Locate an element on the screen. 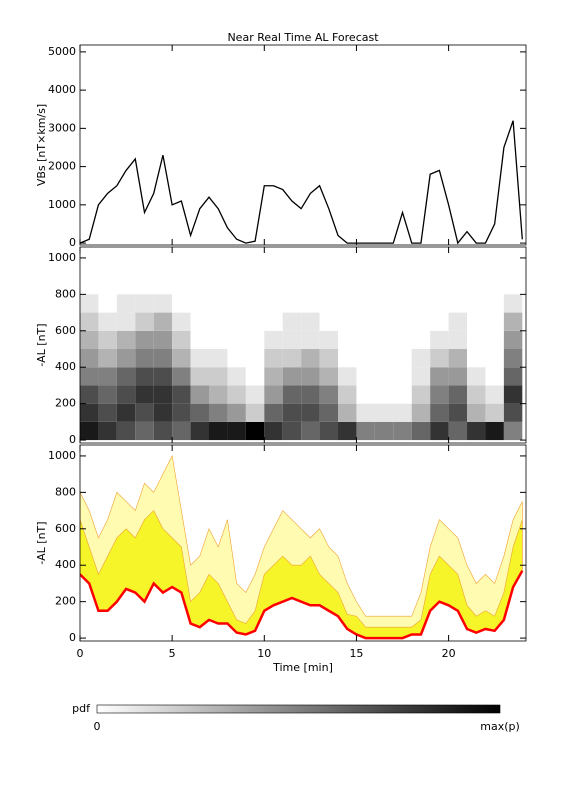 Image resolution: width=576 pixels, height=796 pixels. y-tick-label: 800 is located at coordinates (65, 491).